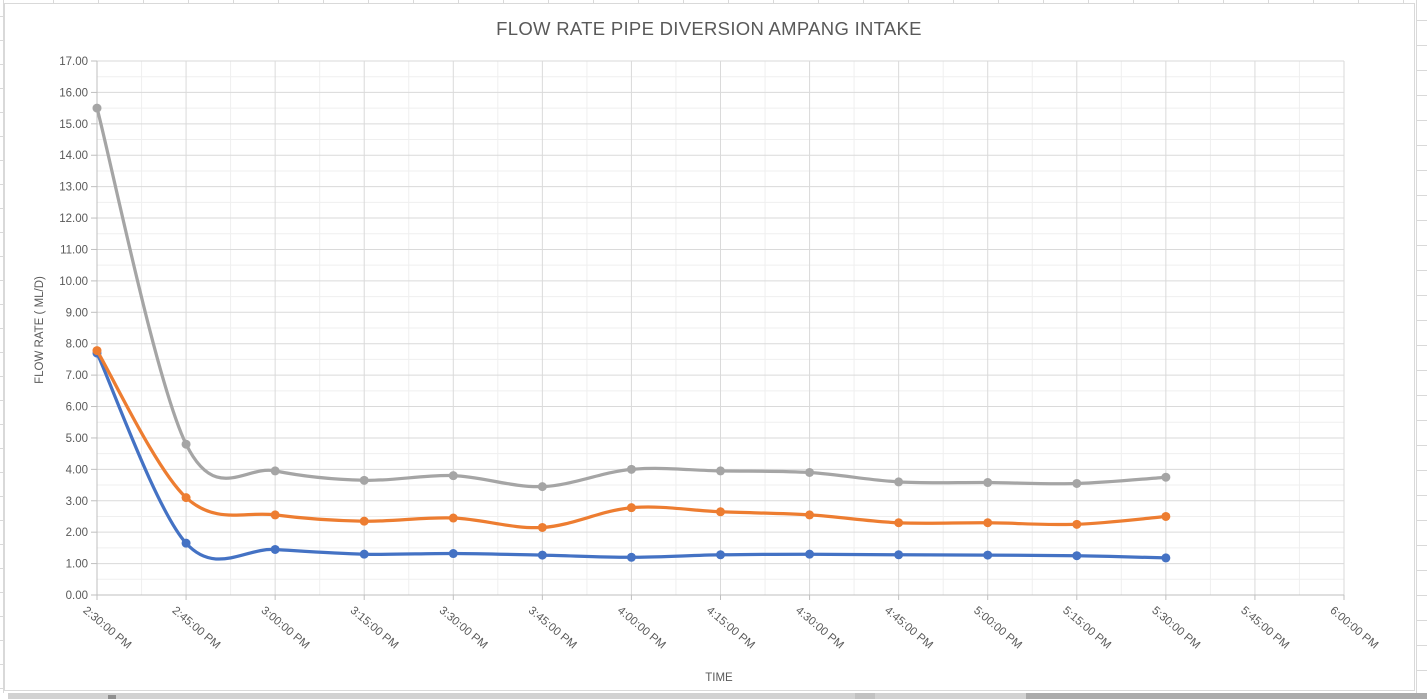 Image resolution: width=1427 pixels, height=699 pixels. I want to click on y-axis-tick-label: 2.00, so click(77, 533).